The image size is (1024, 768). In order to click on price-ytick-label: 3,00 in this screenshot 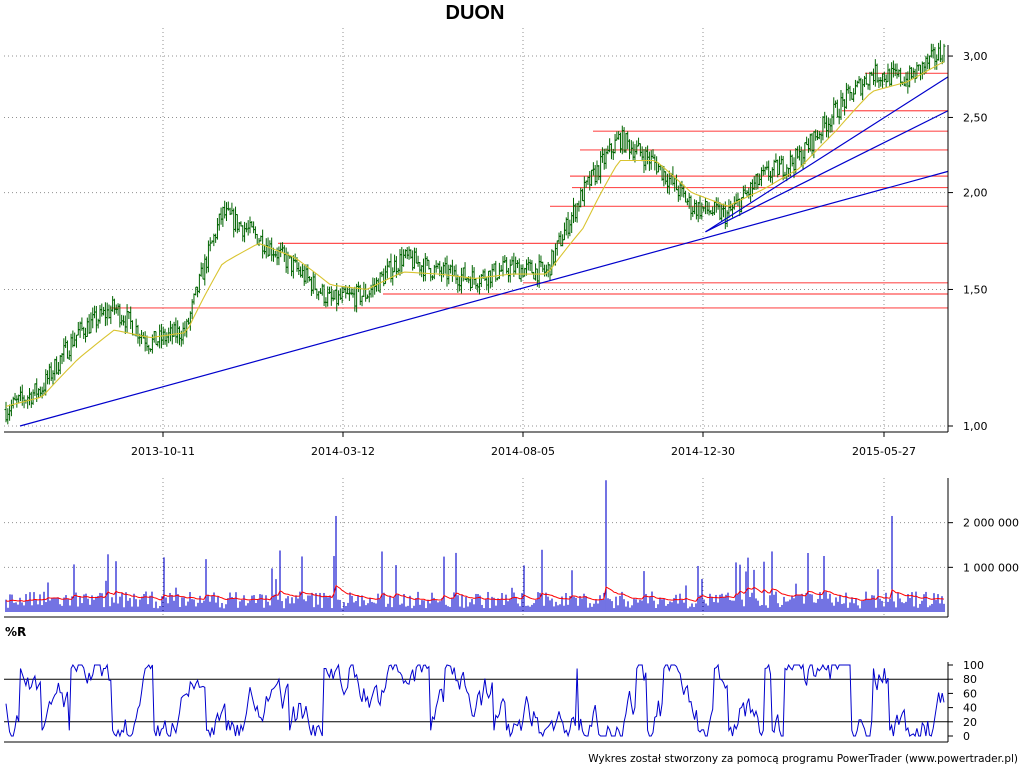, I will do `click(975, 56)`.